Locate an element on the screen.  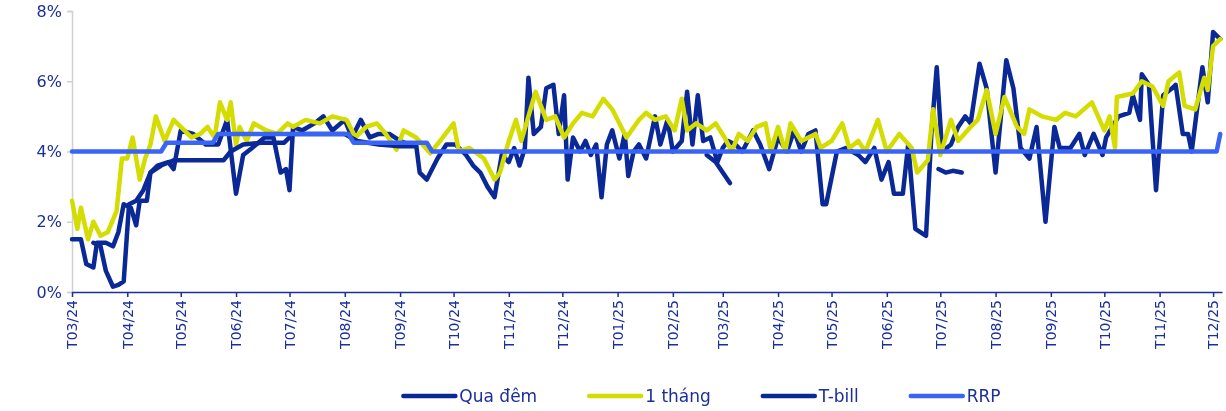
x-tick-label: T01/25 is located at coordinates (617, 325).